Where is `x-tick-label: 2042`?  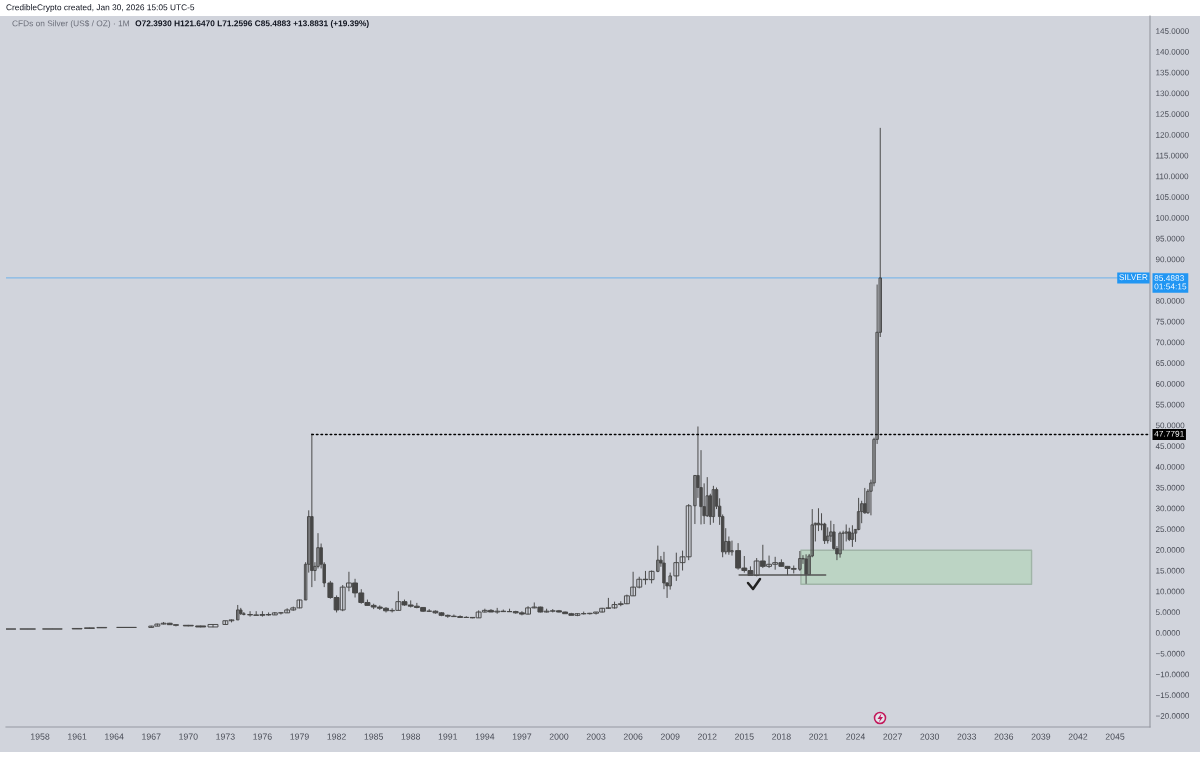 x-tick-label: 2042 is located at coordinates (1078, 736).